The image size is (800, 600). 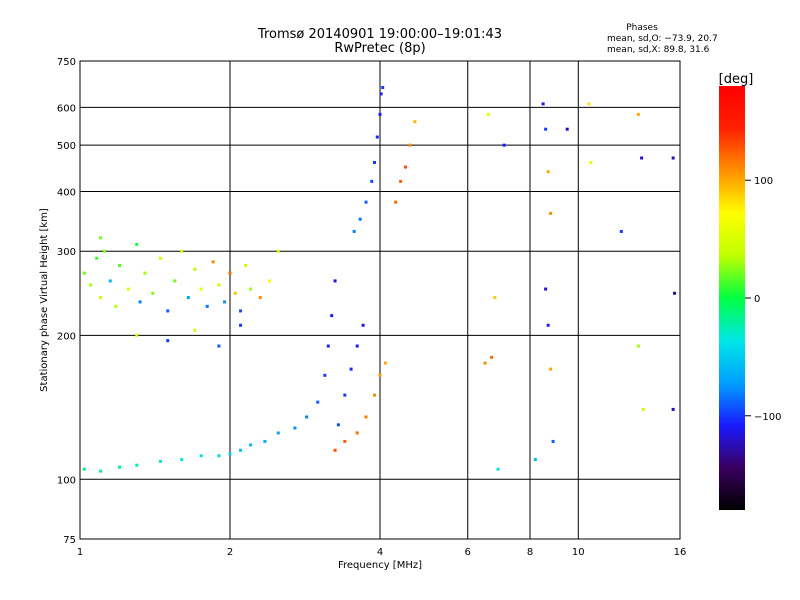 What do you see at coordinates (66, 301) in the screenshot?
I see `y-tick-labels: 75 100 200 300 400 500 600 750` at bounding box center [66, 301].